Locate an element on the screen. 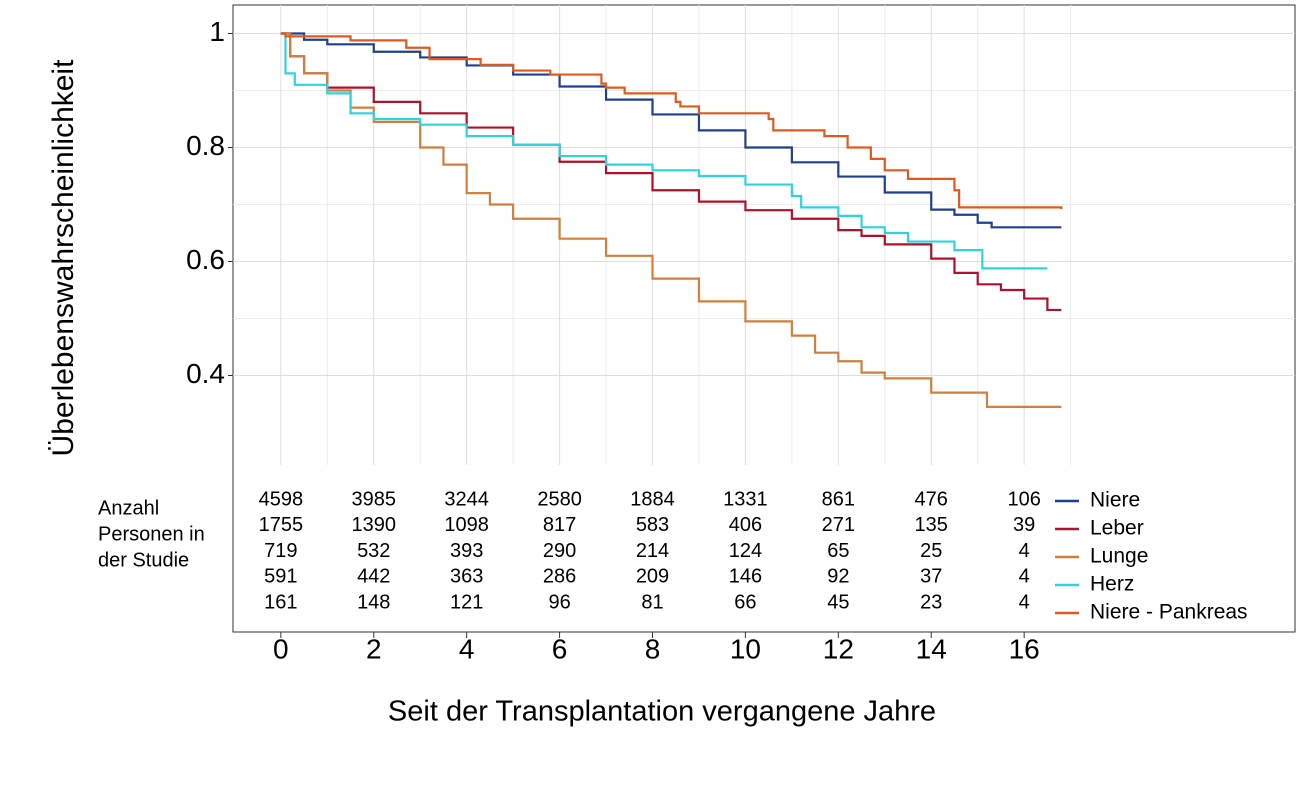 The height and width of the screenshot is (785, 1300). at-risk-count: 583 is located at coordinates (652, 525).